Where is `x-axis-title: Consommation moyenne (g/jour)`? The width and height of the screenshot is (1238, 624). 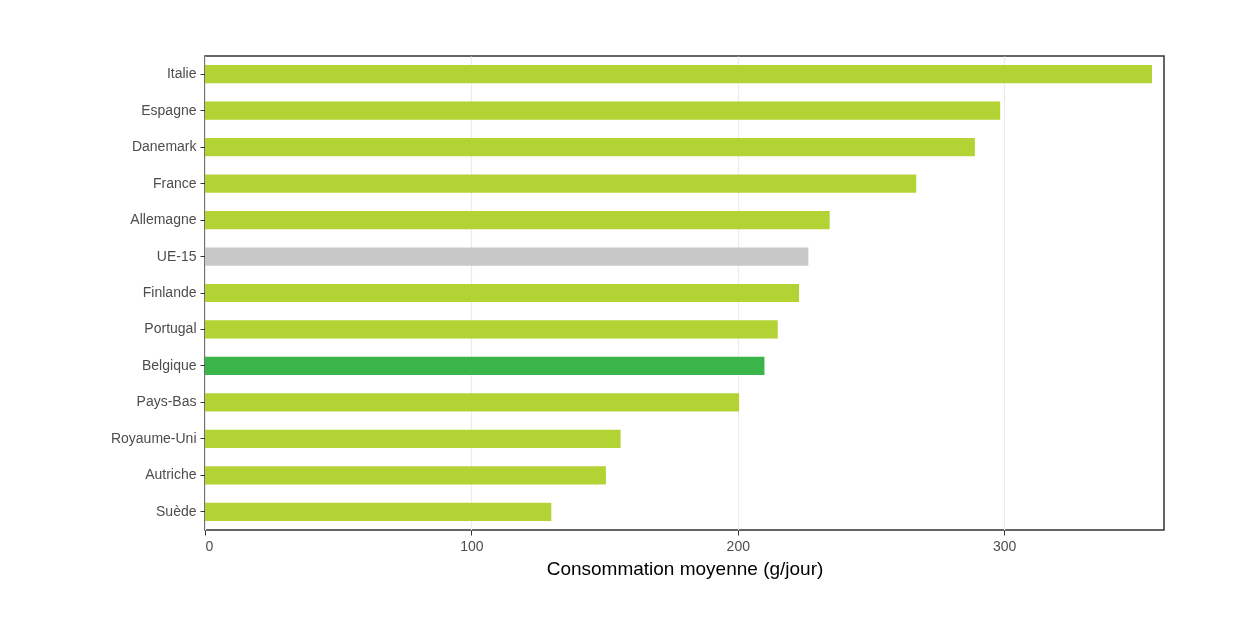 x-axis-title: Consommation moyenne (g/jour) is located at coordinates (685, 568).